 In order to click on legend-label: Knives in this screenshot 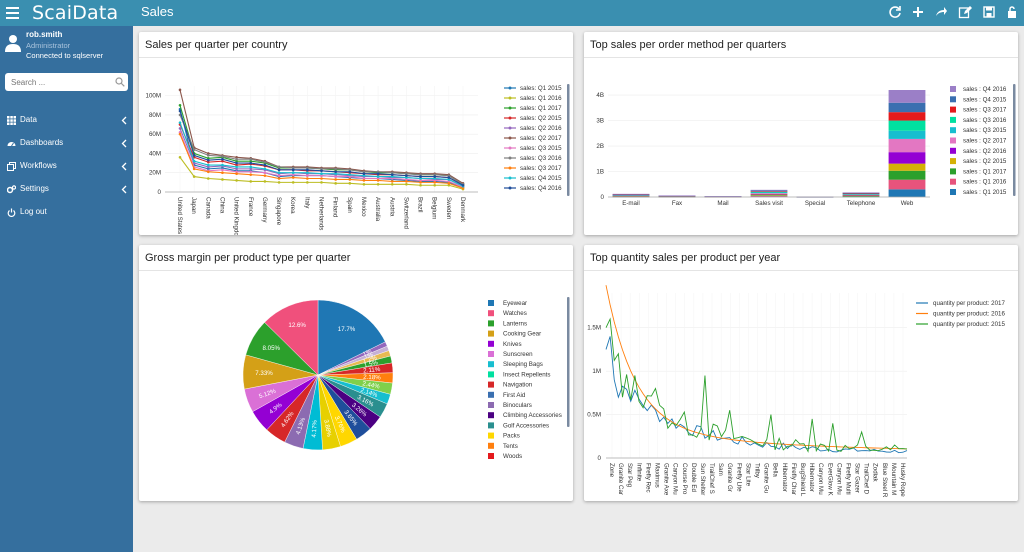, I will do `click(512, 344)`.